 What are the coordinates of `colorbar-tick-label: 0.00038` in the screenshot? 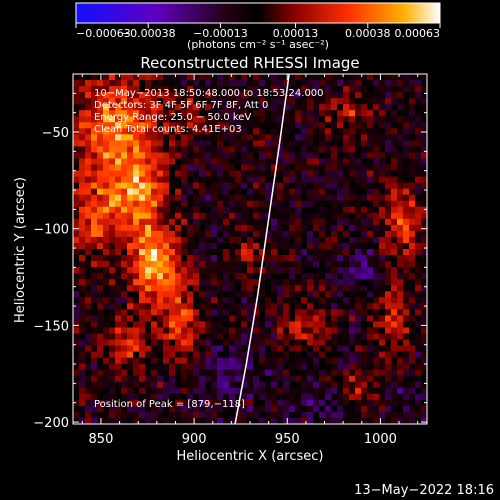 It's located at (368, 33).